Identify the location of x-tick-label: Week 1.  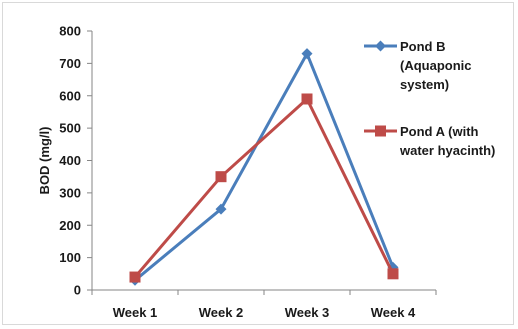
(135, 312).